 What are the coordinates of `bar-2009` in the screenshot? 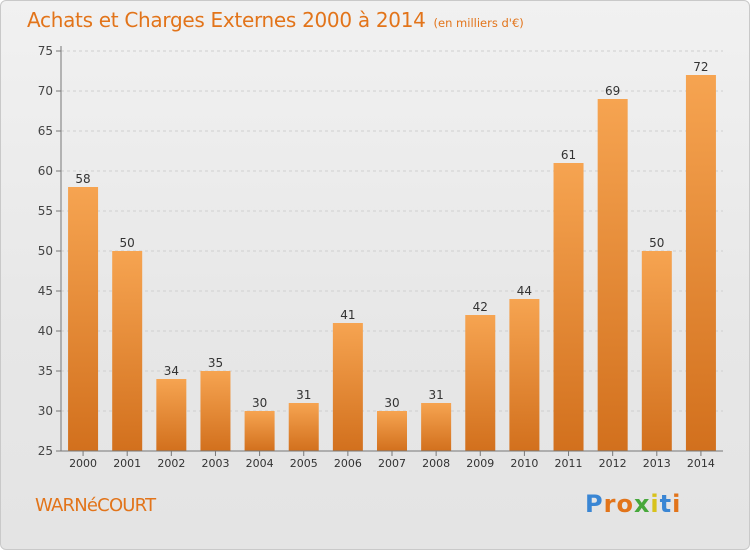 It's located at (480, 383).